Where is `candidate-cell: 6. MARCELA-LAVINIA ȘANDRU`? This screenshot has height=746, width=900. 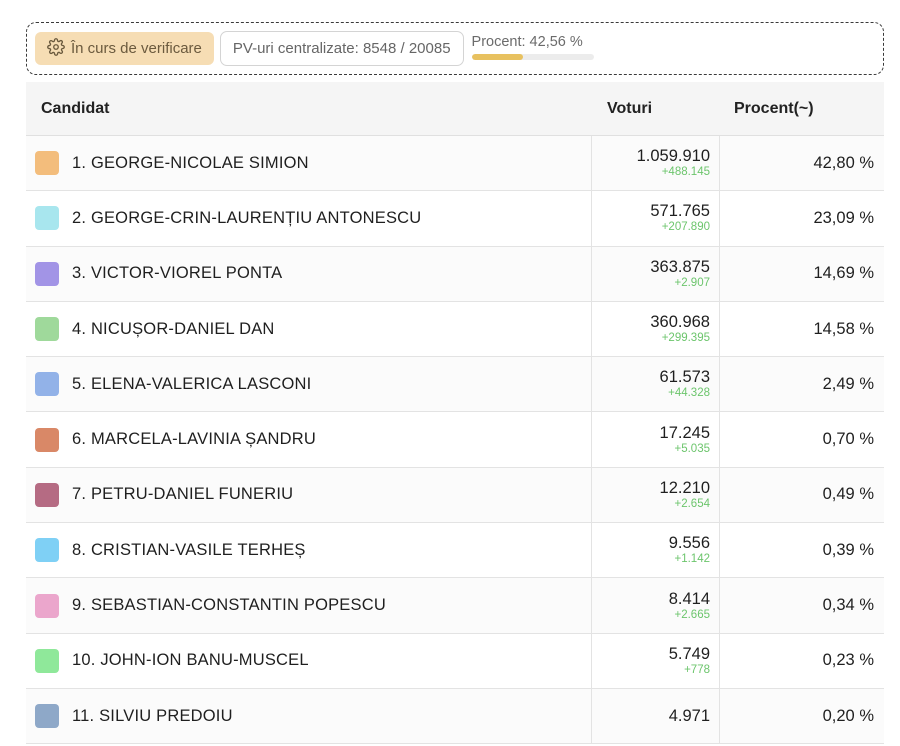
candidate-cell: 6. MARCELA-LAVINIA ȘANDRU is located at coordinates (309, 439).